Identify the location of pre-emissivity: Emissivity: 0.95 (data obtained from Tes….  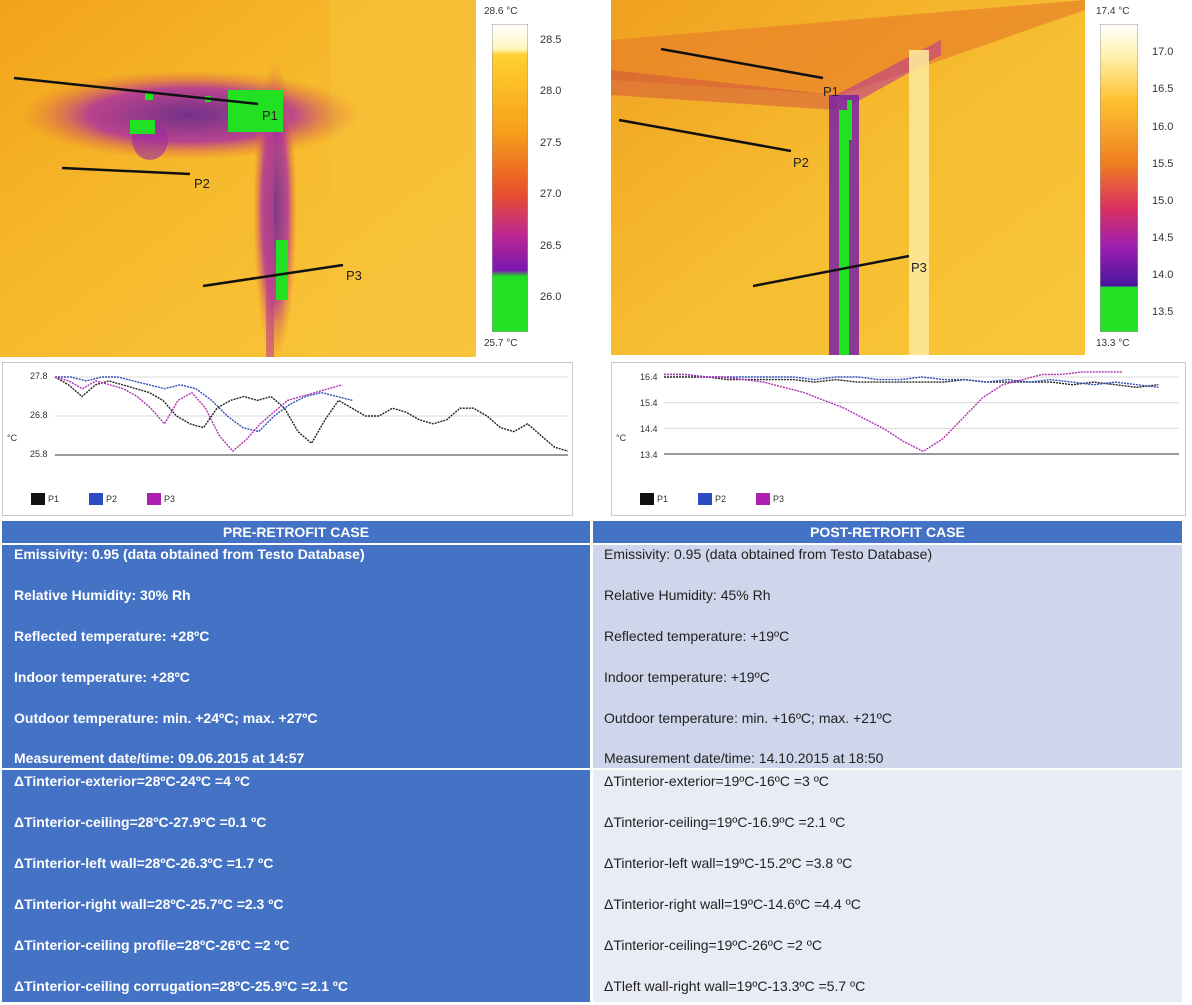
(189, 554).